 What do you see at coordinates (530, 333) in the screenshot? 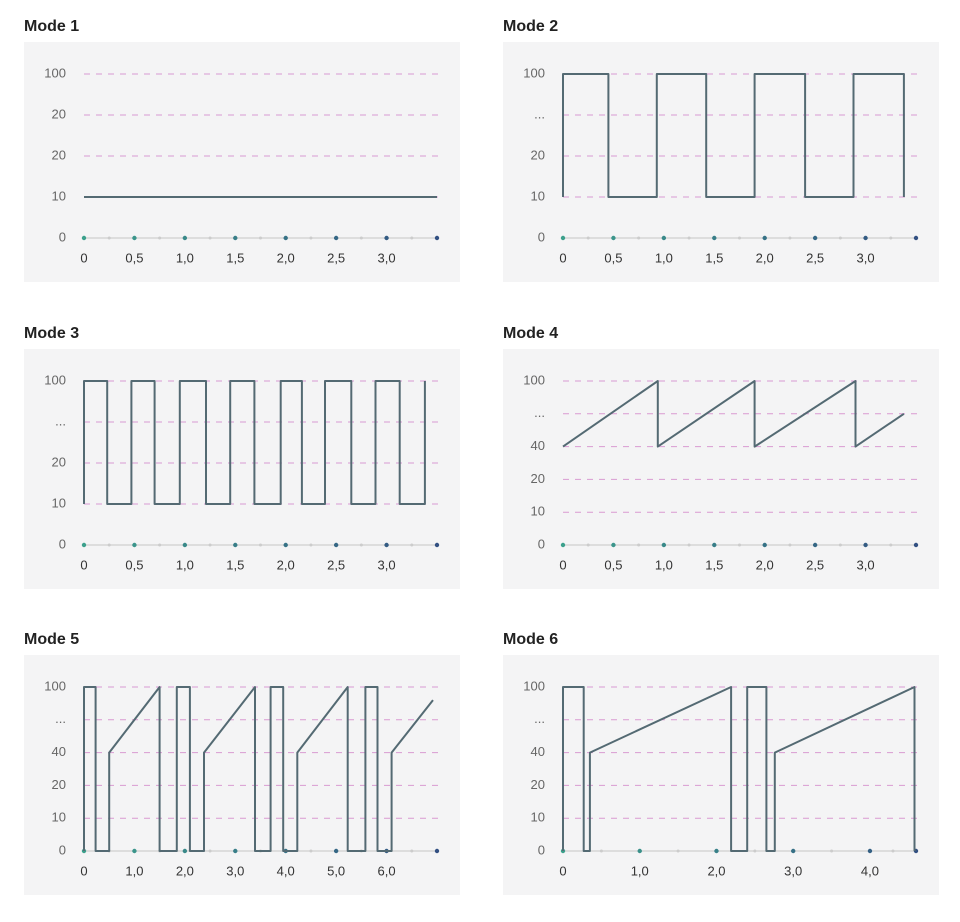
I see `chart-title: Mode 4` at bounding box center [530, 333].